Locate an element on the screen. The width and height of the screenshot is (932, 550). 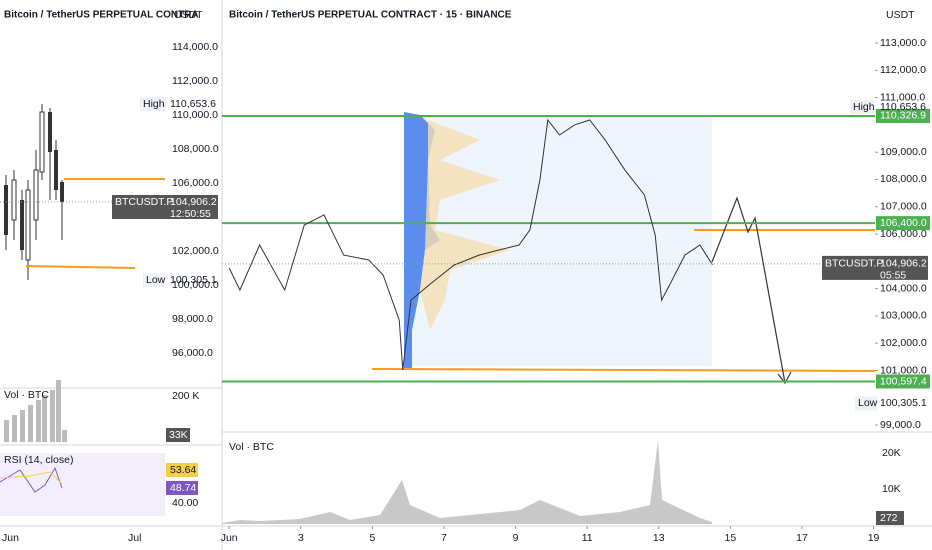
volume-last: 272 is located at coordinates (889, 518).